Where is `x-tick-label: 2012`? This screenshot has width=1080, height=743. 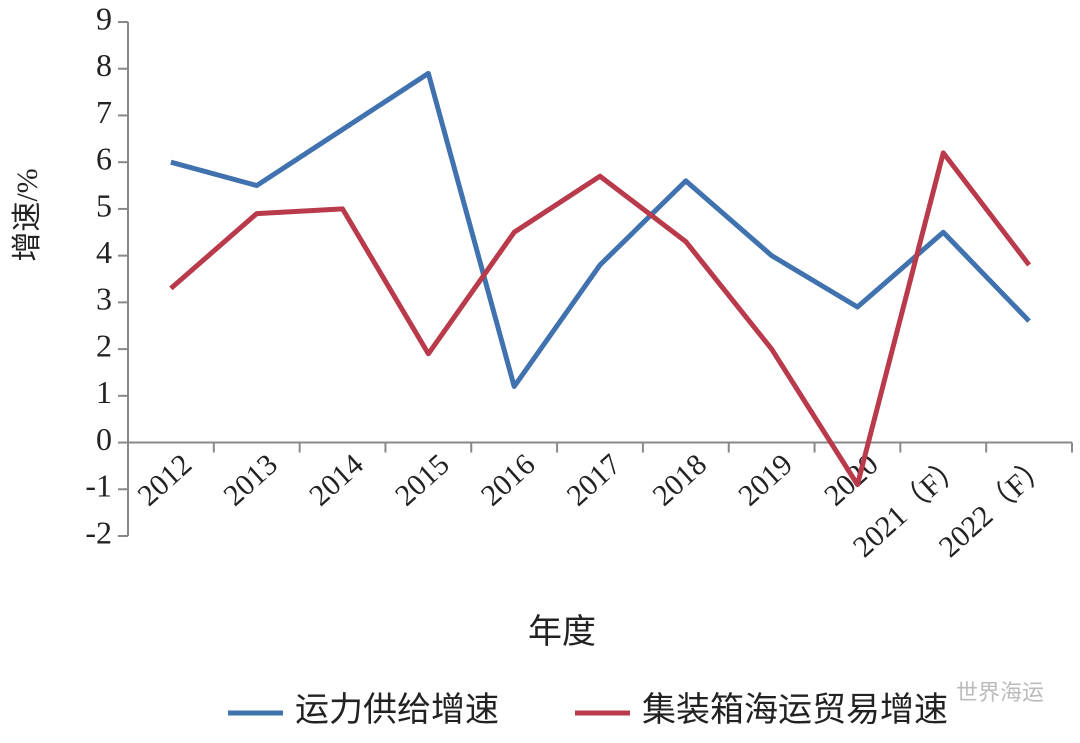
x-tick-label: 2012 is located at coordinates (165, 480).